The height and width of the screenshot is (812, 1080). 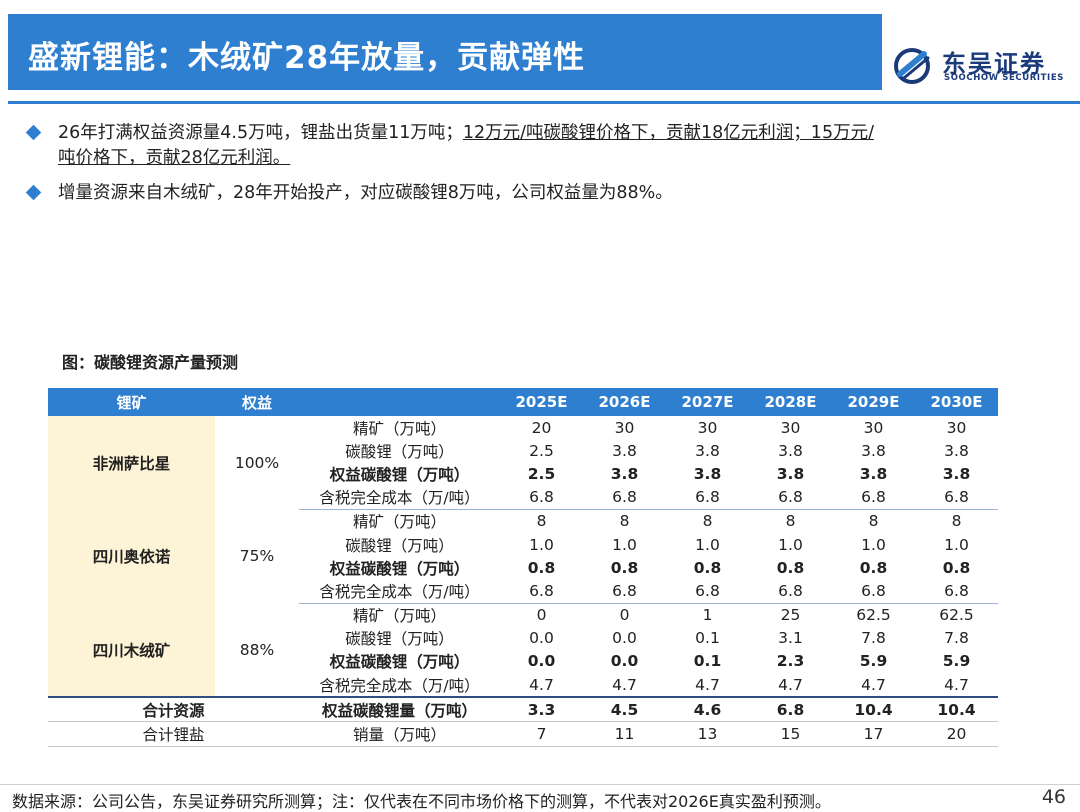 I want to click on total-value-cell: 3.3, so click(x=541, y=709).